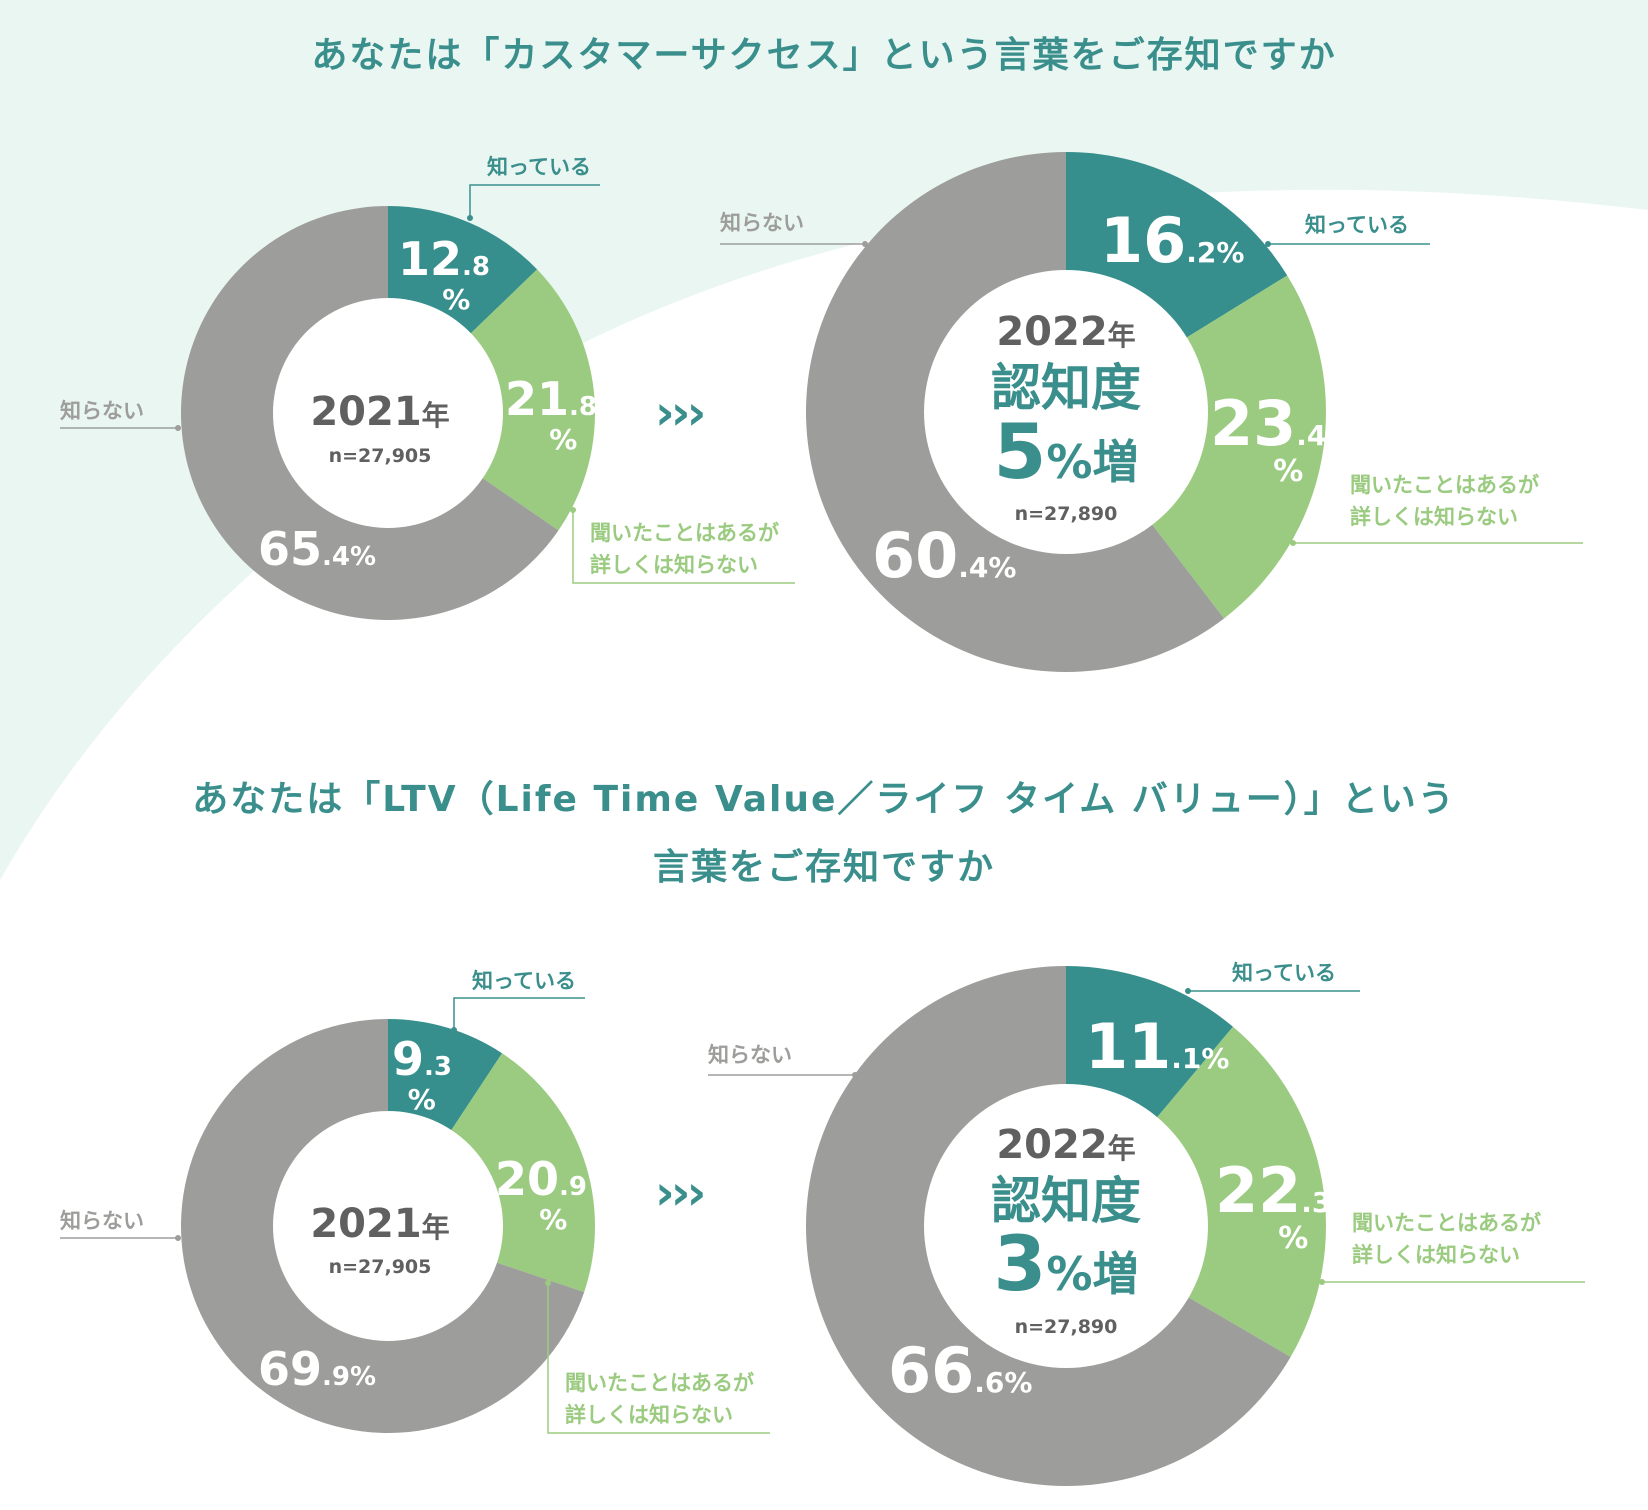 The image size is (1648, 1510). I want to click on value-label-heard: 21.8, so click(551, 399).